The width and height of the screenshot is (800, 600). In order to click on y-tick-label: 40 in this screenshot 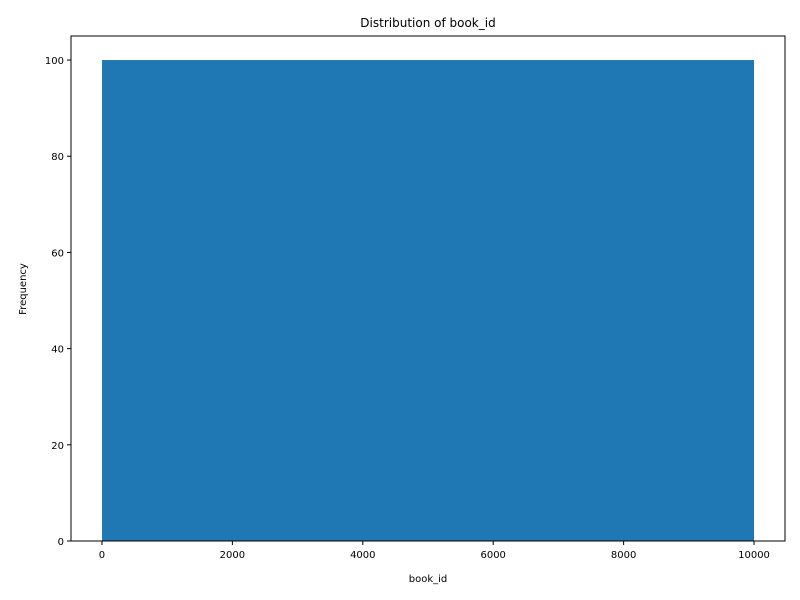, I will do `click(57, 350)`.